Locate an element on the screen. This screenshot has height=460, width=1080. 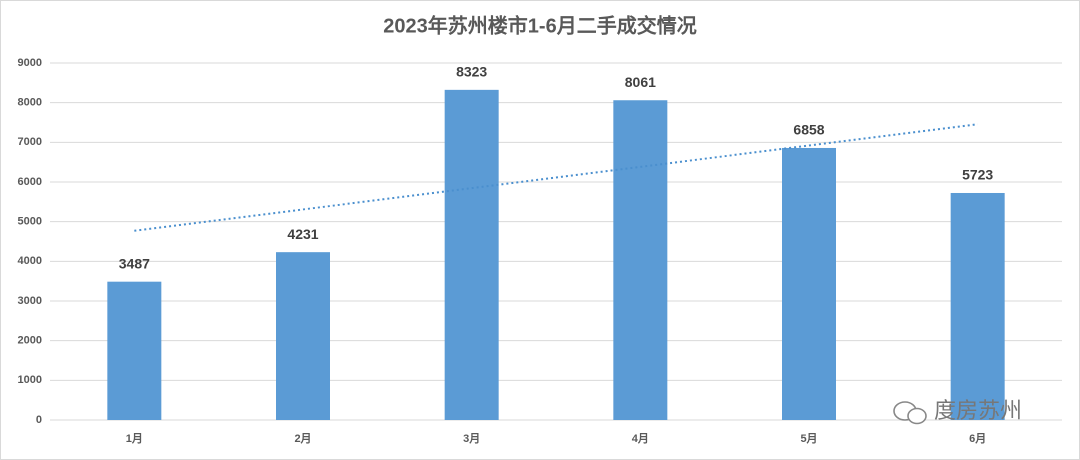
value-label: 8061 is located at coordinates (640, 82).